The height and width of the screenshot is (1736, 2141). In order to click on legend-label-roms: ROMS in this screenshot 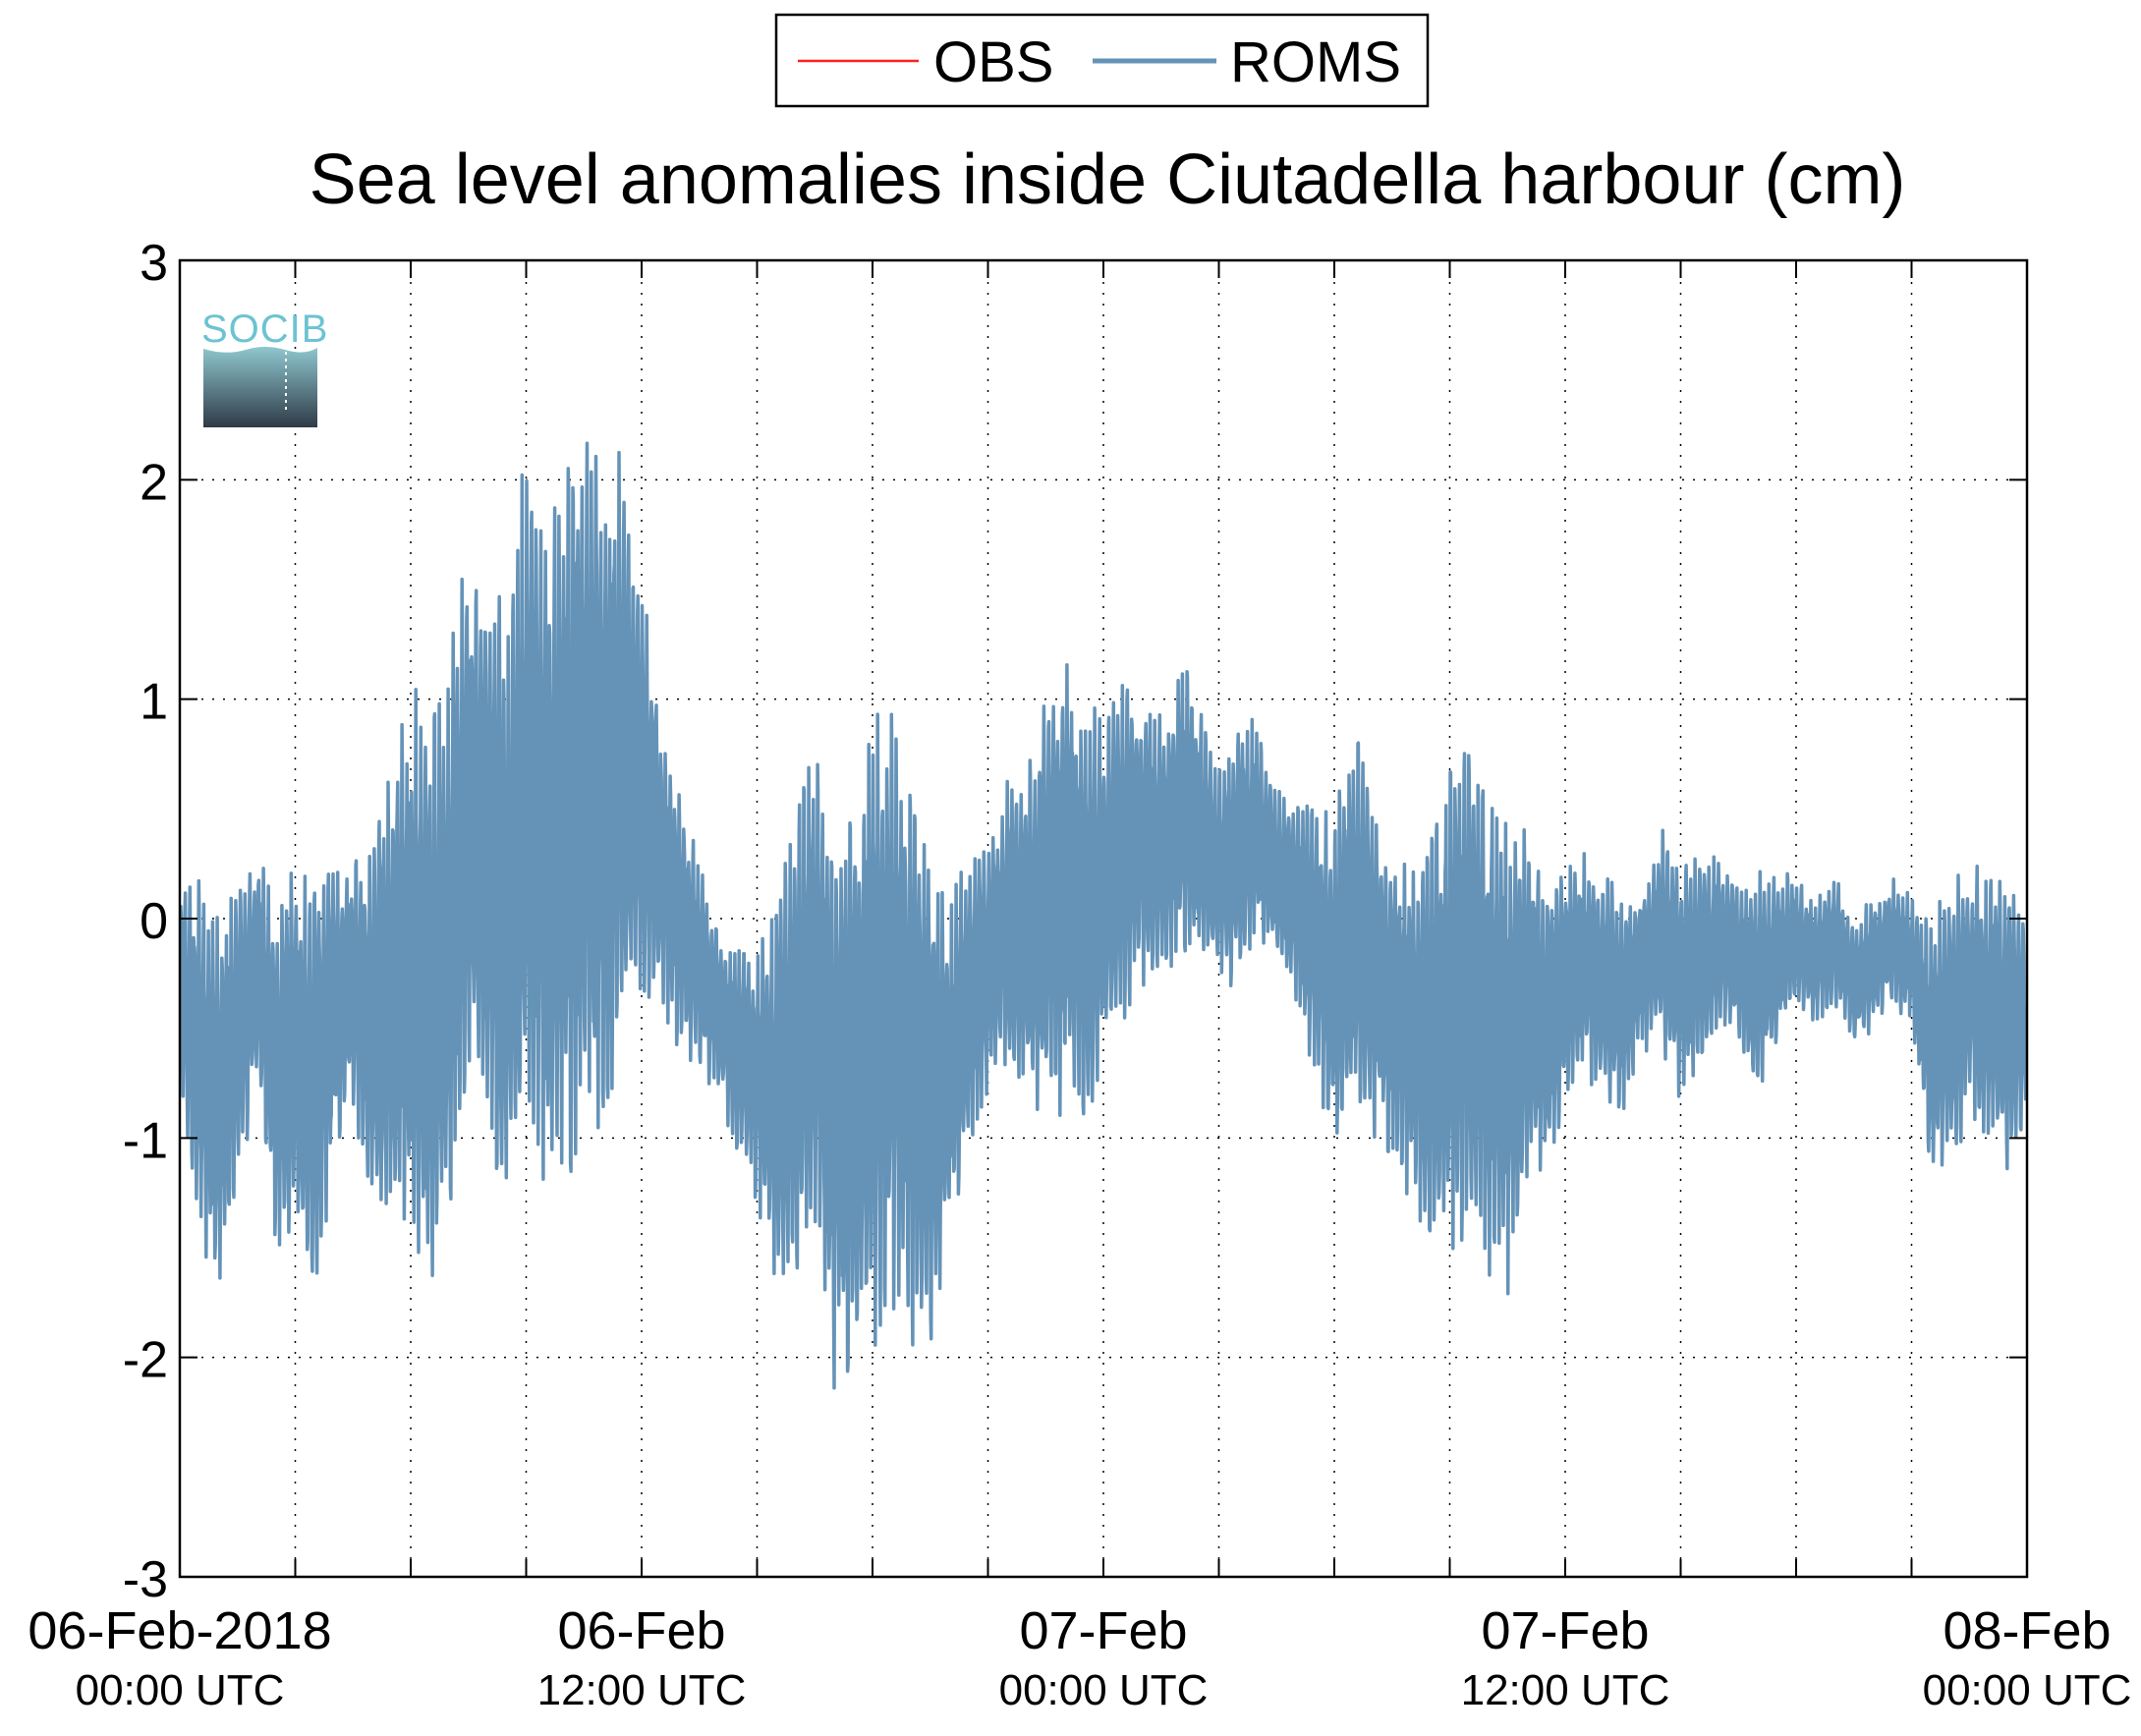, I will do `click(1315, 62)`.